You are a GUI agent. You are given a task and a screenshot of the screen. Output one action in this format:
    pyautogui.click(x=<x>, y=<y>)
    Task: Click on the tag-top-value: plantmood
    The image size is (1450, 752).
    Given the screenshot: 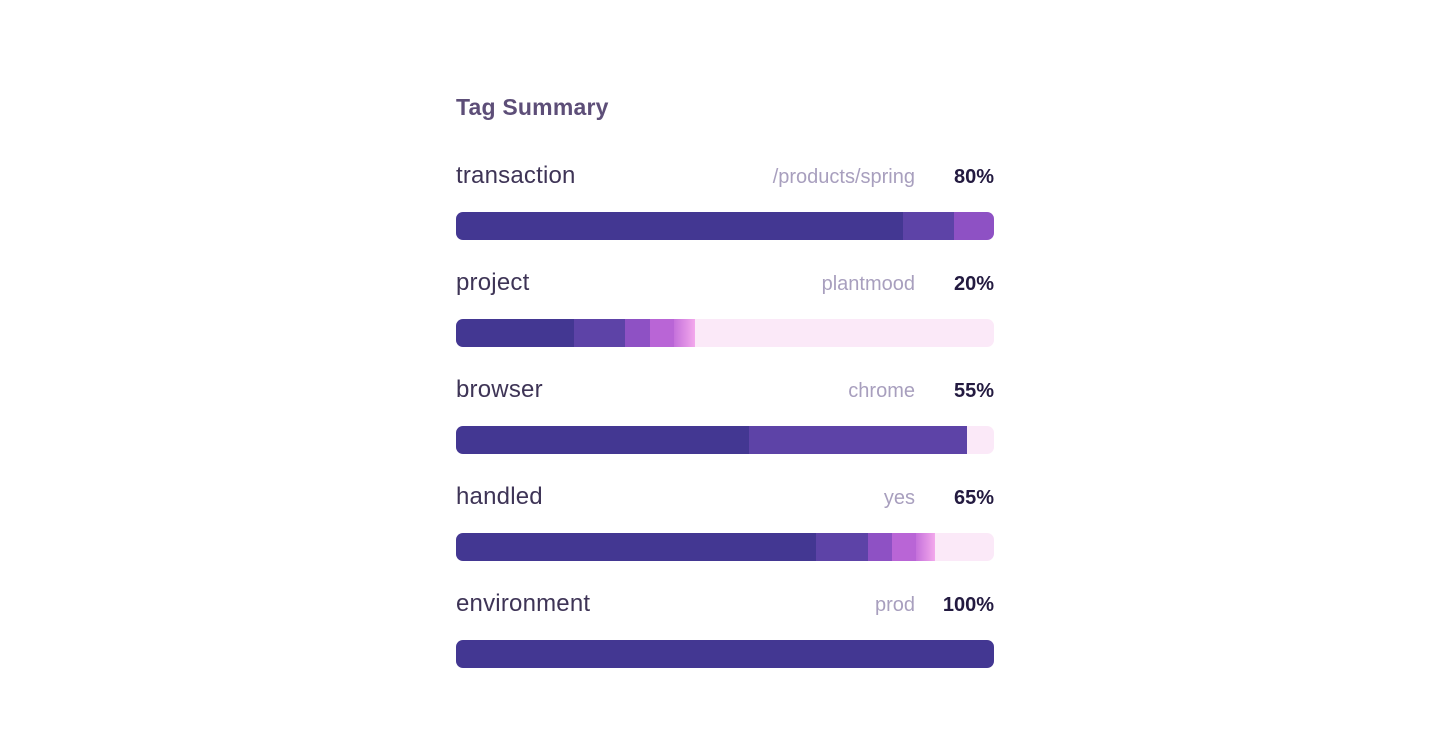 What is the action you would take?
    pyautogui.click(x=868, y=284)
    